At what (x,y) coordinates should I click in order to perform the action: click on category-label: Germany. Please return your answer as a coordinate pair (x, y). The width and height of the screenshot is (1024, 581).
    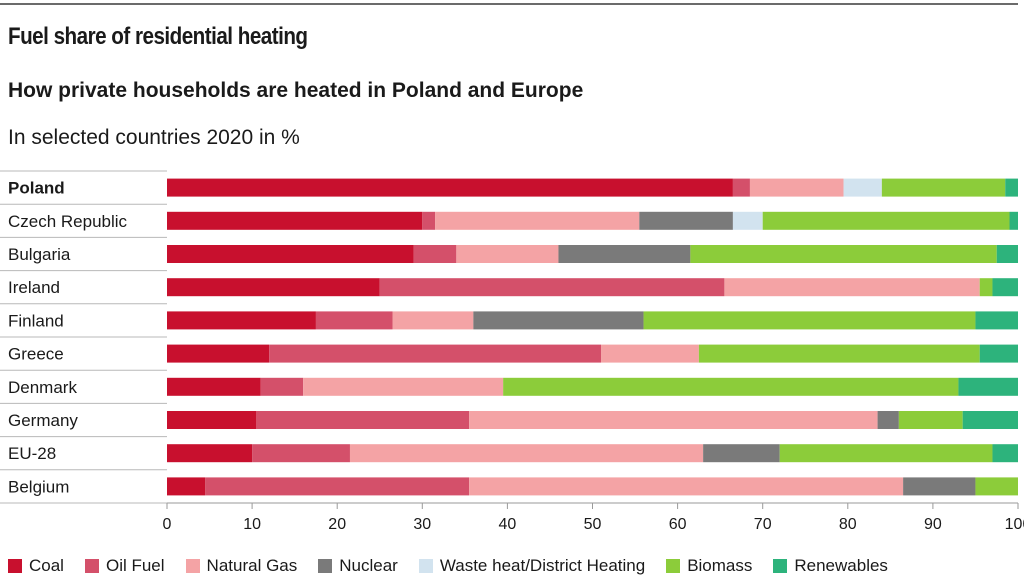
    Looking at the image, I should click on (43, 420).